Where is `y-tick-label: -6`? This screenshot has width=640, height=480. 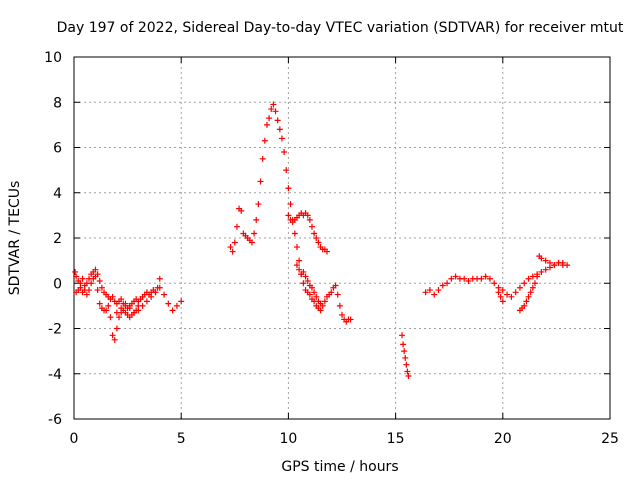 y-tick-label: -6 is located at coordinates (55, 420).